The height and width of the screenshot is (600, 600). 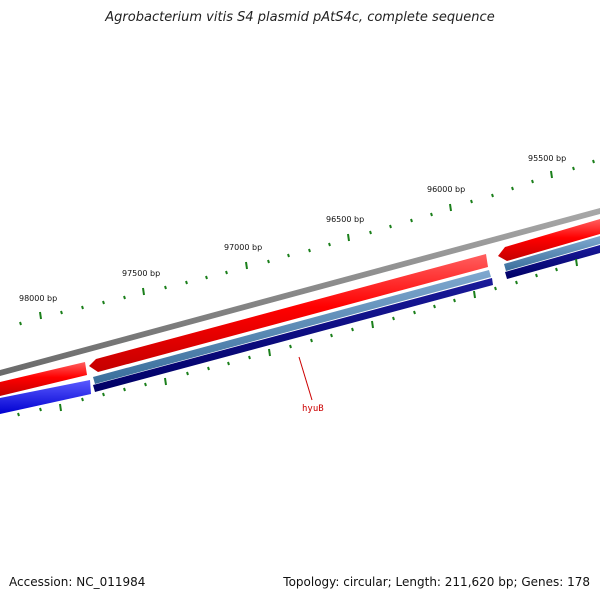 I want to click on gene-label-hyub: hyuB, so click(x=313, y=409).